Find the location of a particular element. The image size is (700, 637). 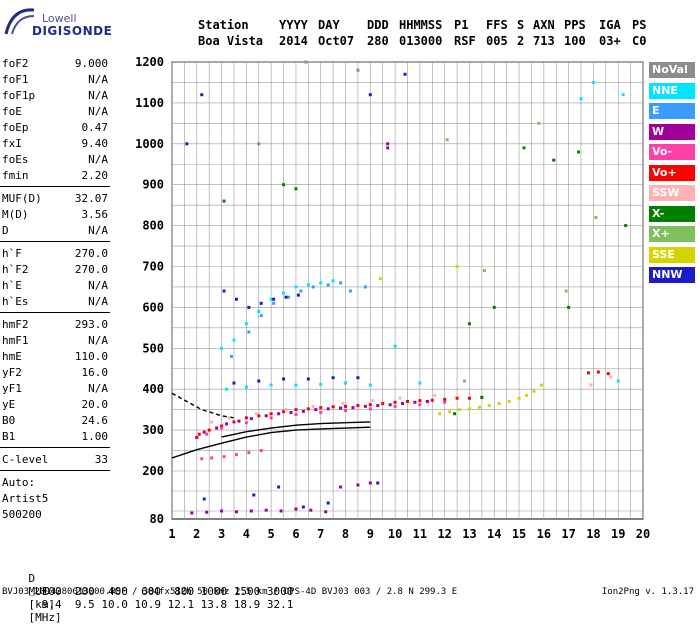

x-tick-label: 3 is located at coordinates (221, 534).